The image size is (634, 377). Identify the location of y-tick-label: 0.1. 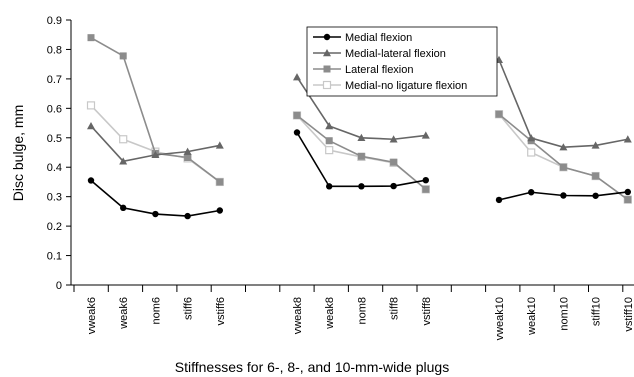
(54, 257).